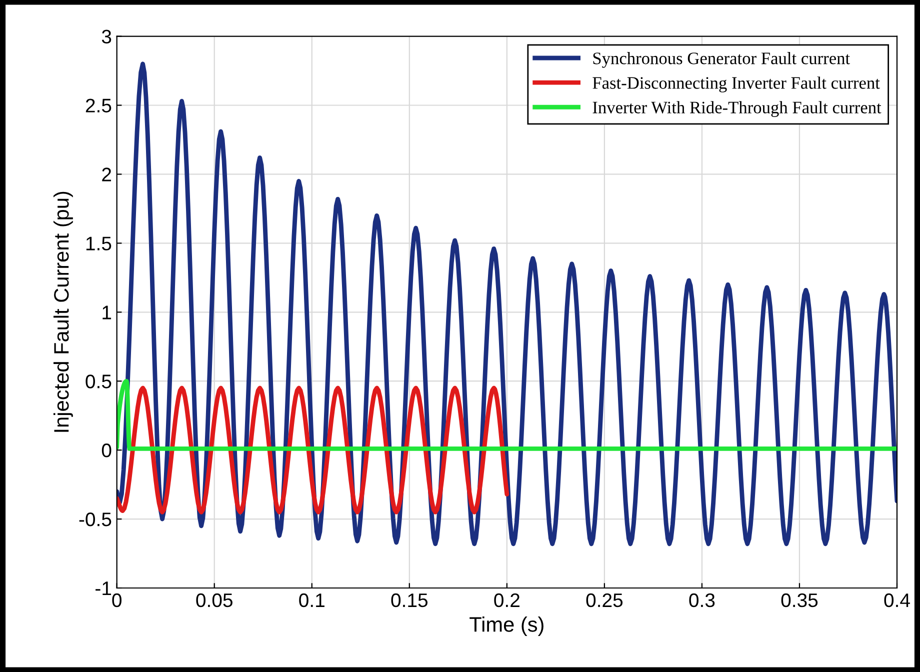  I want to click on y-tick-label: 0.5, so click(99, 381).